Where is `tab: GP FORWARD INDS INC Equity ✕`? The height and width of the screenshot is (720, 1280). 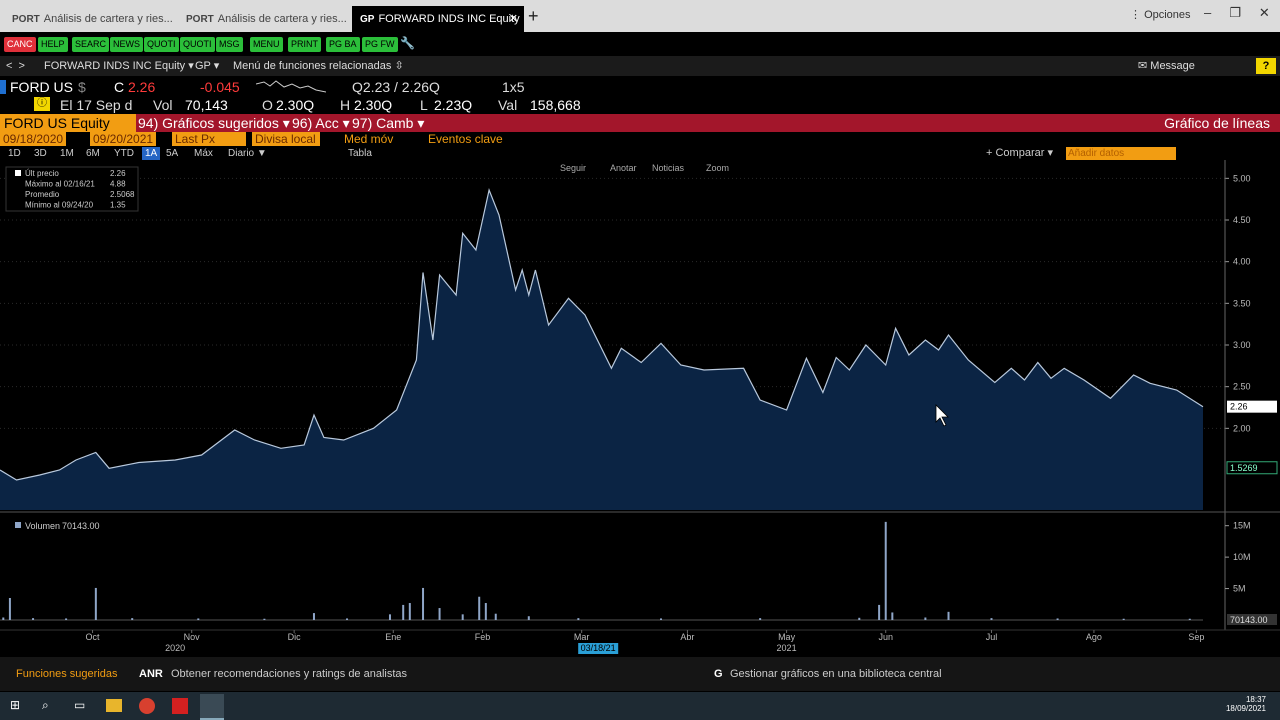
tab: GP FORWARD INDS INC Equity ✕ is located at coordinates (438, 19).